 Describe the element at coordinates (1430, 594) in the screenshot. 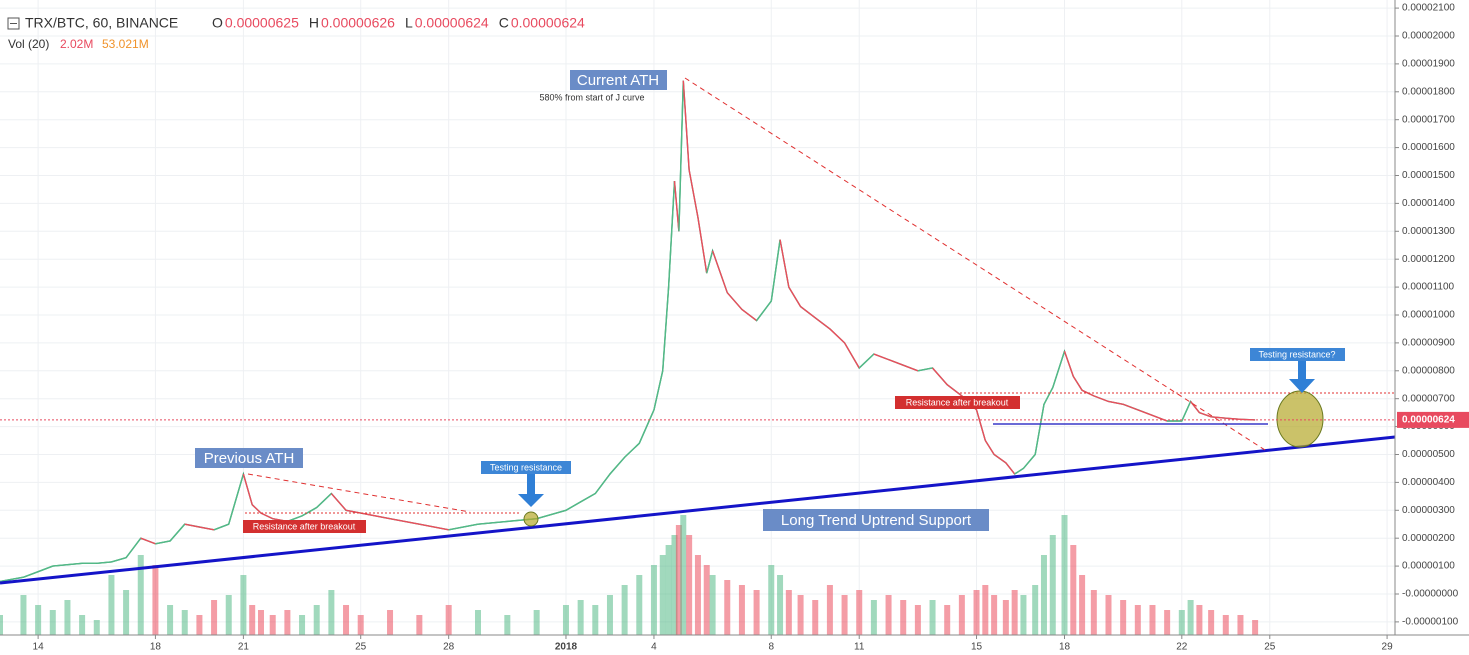

I see `y-tick-label: -0.00000000` at that location.